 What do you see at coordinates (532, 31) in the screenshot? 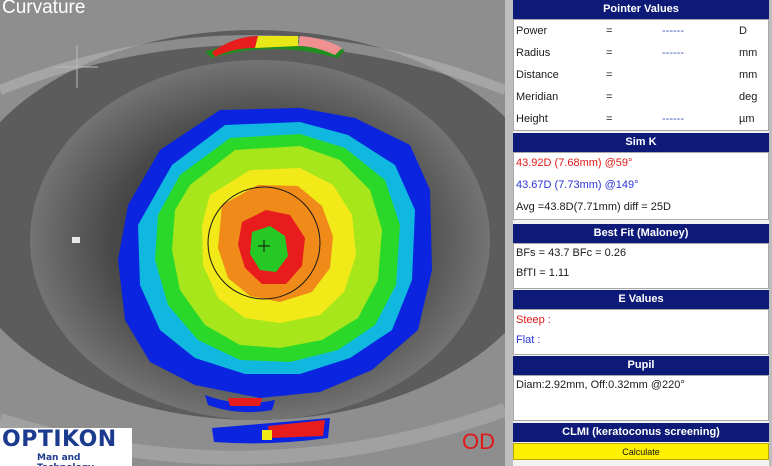
I see `pointer-label: Power` at bounding box center [532, 31].